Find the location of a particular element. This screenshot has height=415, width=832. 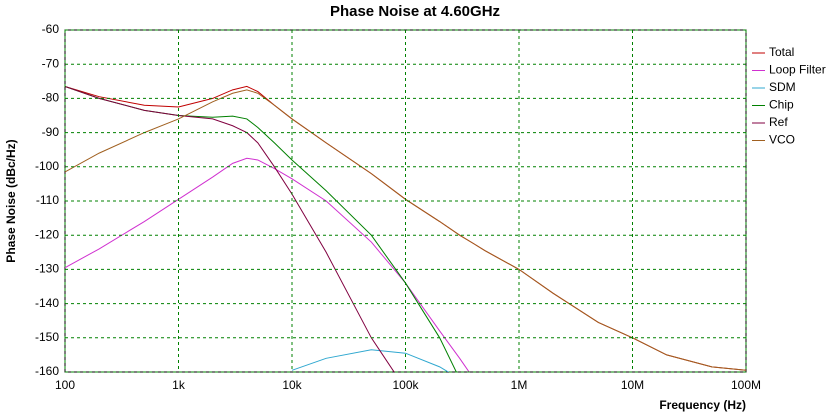

x-tick-label: 100k is located at coordinates (405, 385).